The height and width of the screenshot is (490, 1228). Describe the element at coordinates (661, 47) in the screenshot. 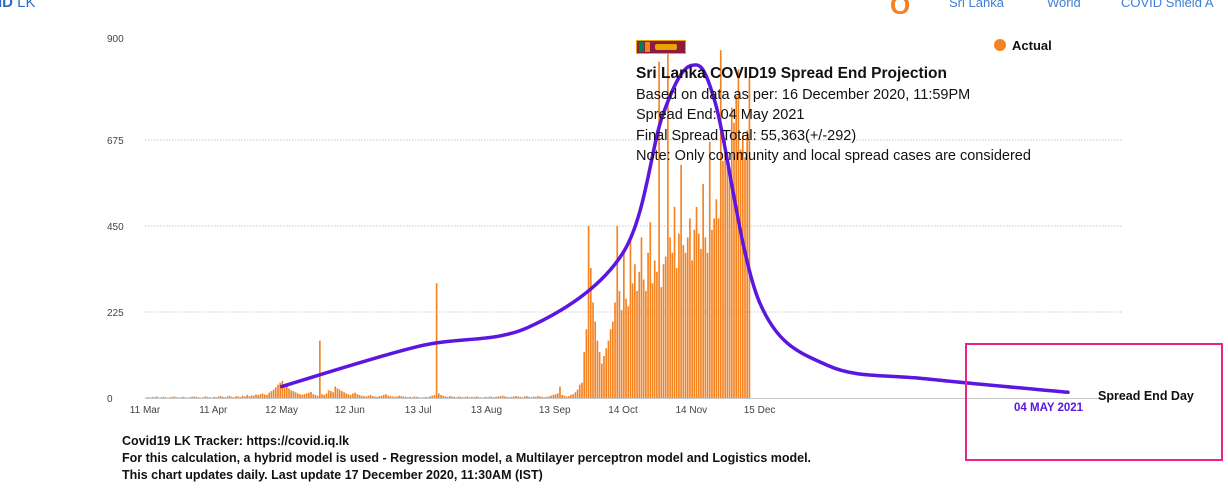

I see `sri-lanka-flag-icon` at that location.